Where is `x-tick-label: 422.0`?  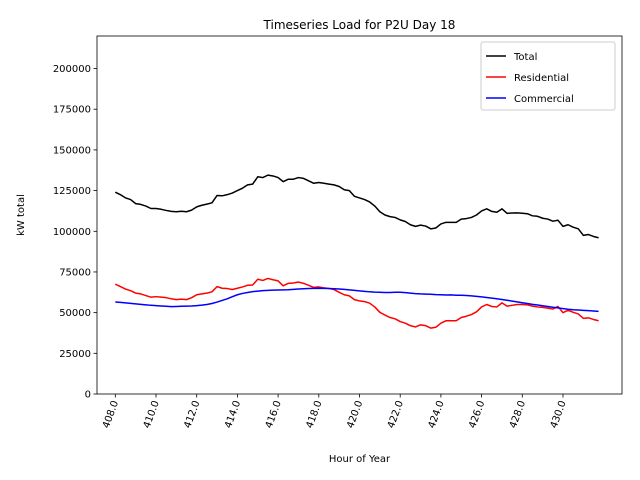
x-tick-label: 422.0 is located at coordinates (396, 414).